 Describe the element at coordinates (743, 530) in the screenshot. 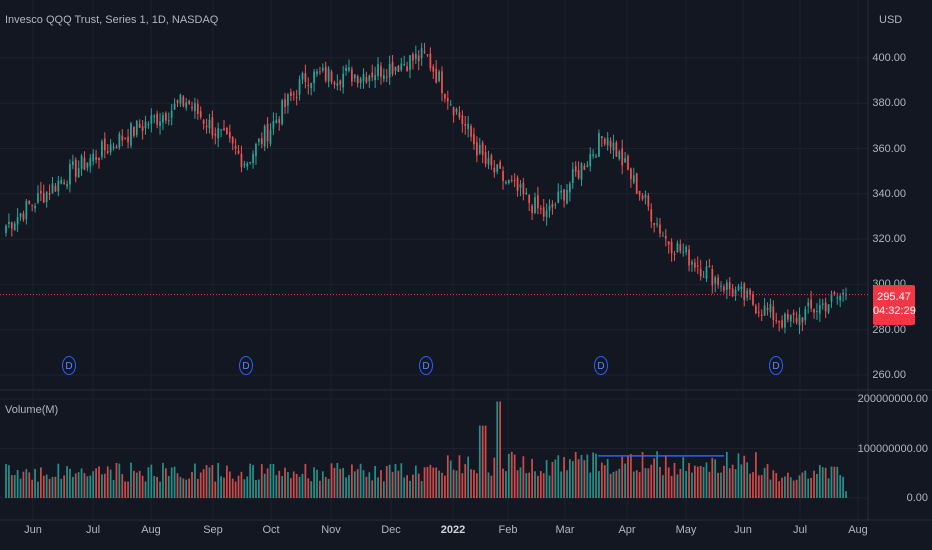

I see `time-tick-label: Jun` at that location.